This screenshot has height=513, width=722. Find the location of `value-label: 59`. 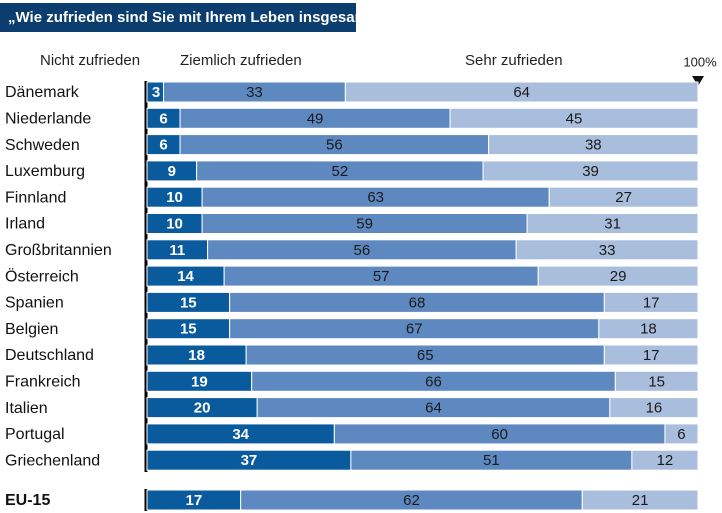

value-label: 59 is located at coordinates (364, 223).